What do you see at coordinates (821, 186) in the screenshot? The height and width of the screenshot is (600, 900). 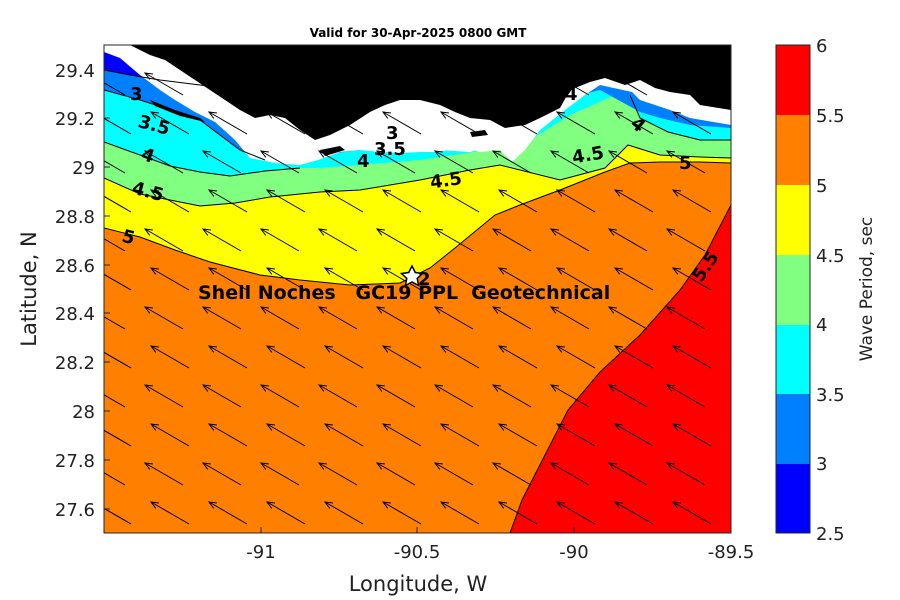 I see `colorbar-tick-label: 5` at bounding box center [821, 186].